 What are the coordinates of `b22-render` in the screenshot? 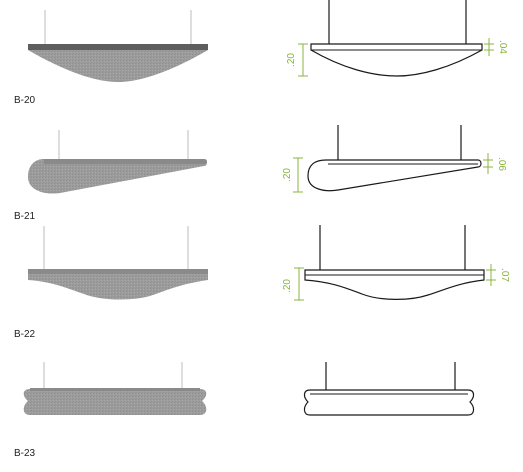 It's located at (118, 263).